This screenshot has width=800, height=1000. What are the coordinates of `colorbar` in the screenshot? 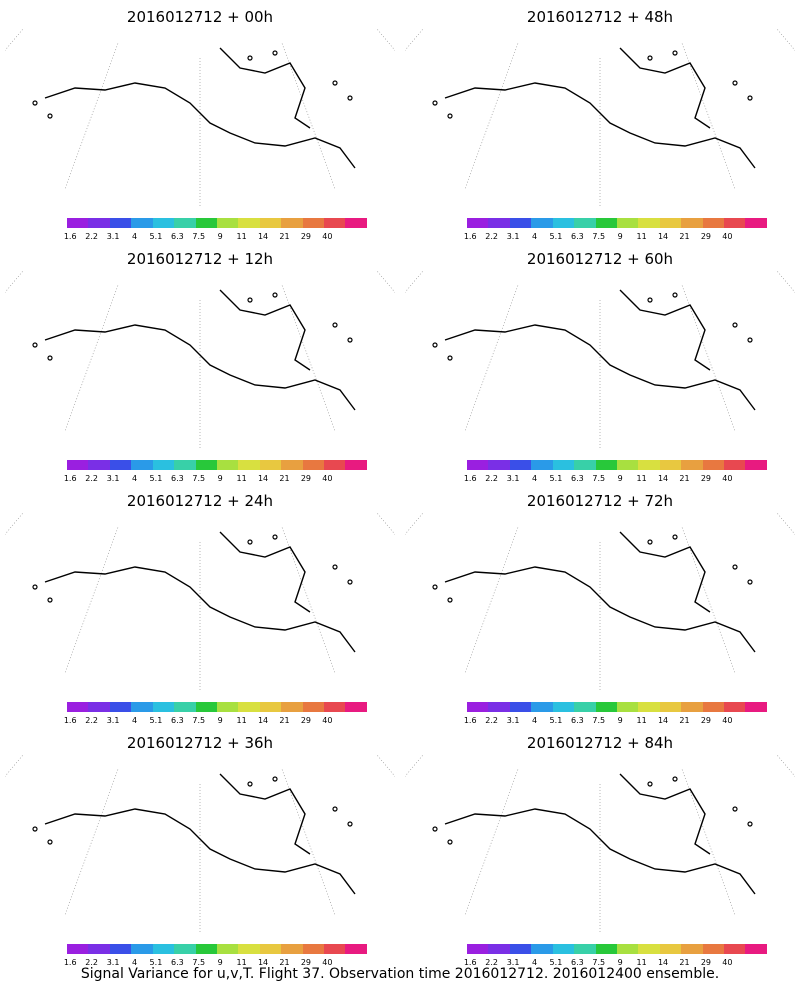 It's located at (217, 223).